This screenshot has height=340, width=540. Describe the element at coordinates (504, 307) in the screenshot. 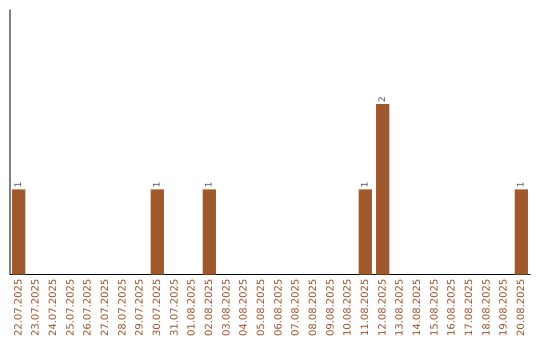

I see `x-tick-label: 19.08.2025` at that location.